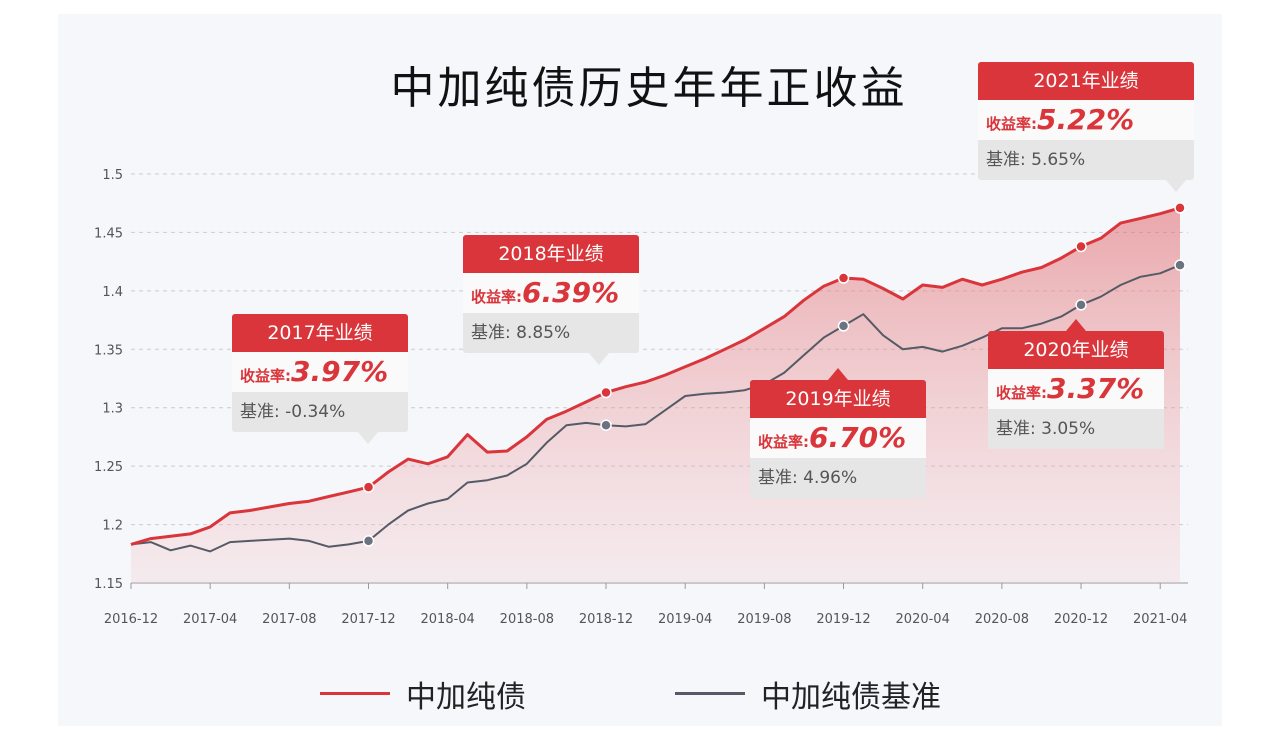 This screenshot has width=1280, height=732. I want to click on annotation-2019: 2019年业绩 收益率:6.70% 基准: 4.96%, so click(838, 433).